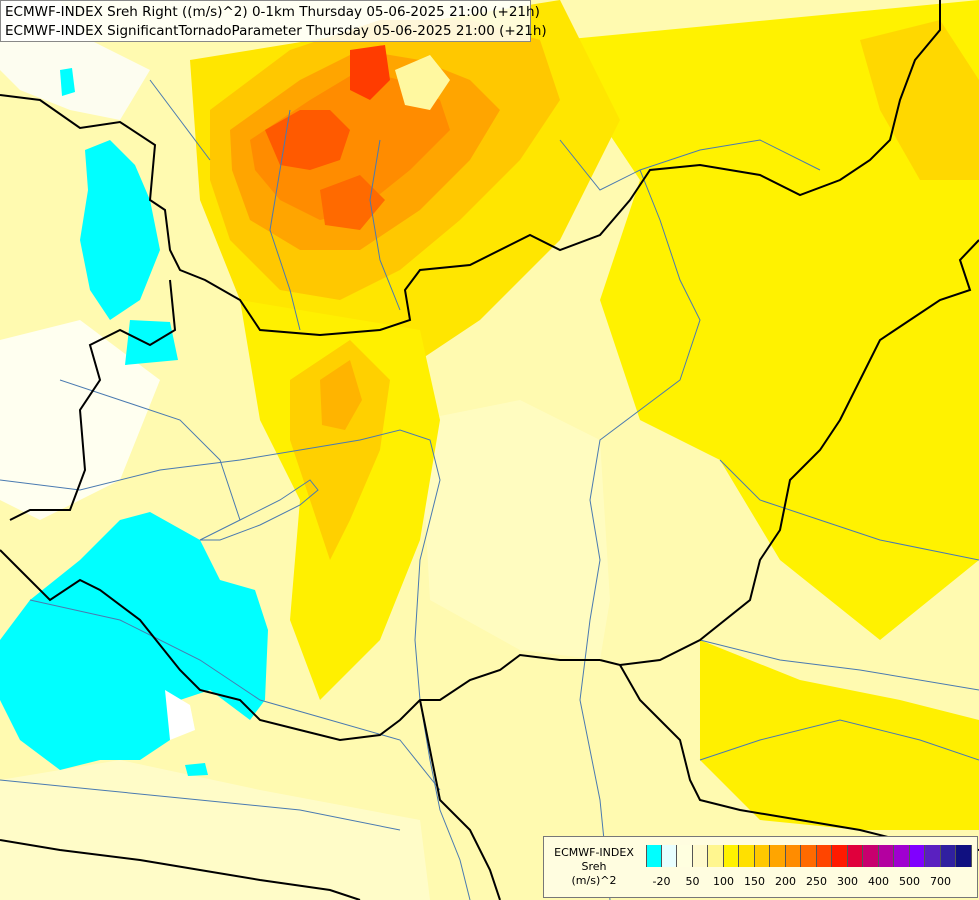 The height and width of the screenshot is (900, 979). What do you see at coordinates (723, 881) in the screenshot?
I see `legend-tick-label: 100` at bounding box center [723, 881].